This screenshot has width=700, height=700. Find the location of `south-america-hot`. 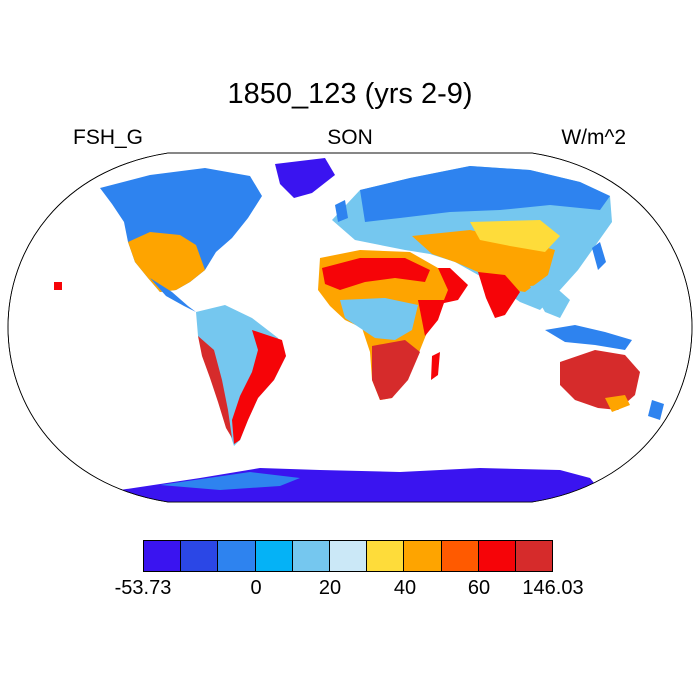

south-america-hot is located at coordinates (259, 387).